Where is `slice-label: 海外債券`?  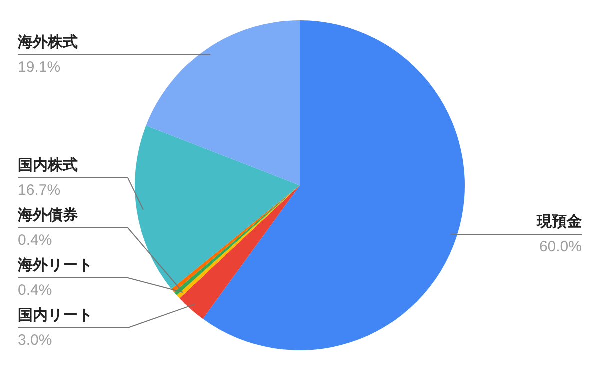
slice-label: 海外債券 is located at coordinates (47, 215).